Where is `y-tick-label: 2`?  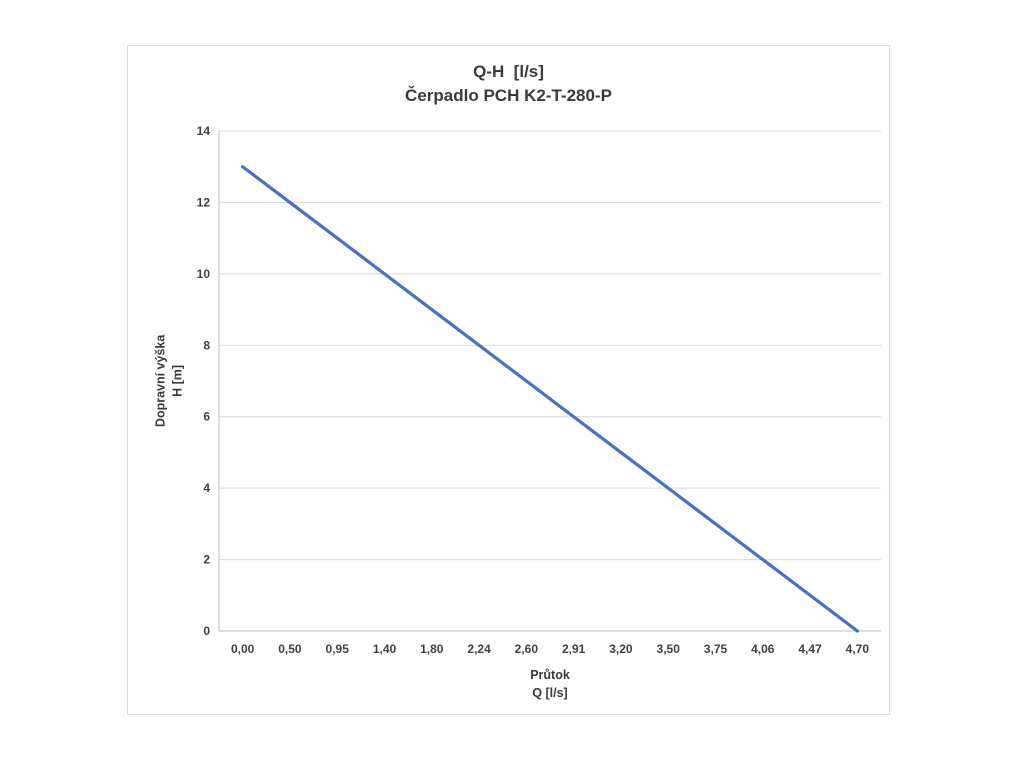
y-tick-label: 2 is located at coordinates (206, 560).